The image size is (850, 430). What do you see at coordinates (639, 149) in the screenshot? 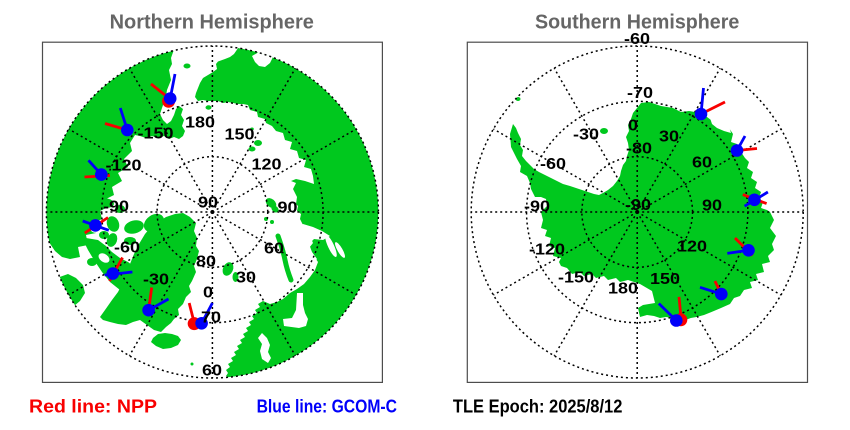
I see `svg-text: -80` at bounding box center [639, 149].